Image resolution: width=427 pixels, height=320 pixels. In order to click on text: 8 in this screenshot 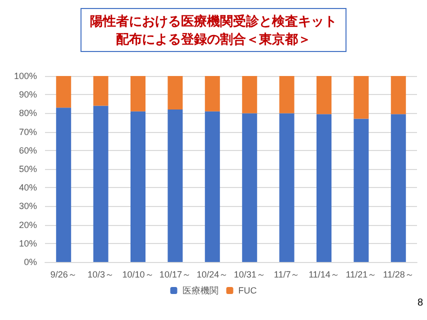, I will do `click(420, 303)`.